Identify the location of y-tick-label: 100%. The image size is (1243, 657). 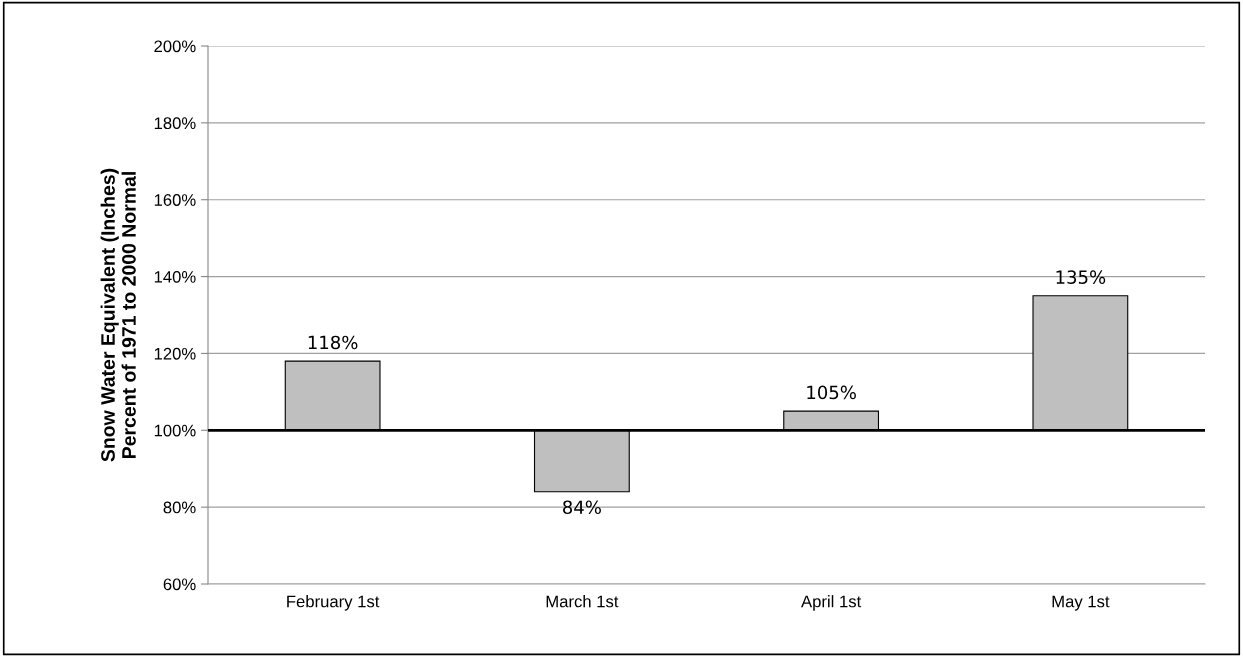
(175, 430).